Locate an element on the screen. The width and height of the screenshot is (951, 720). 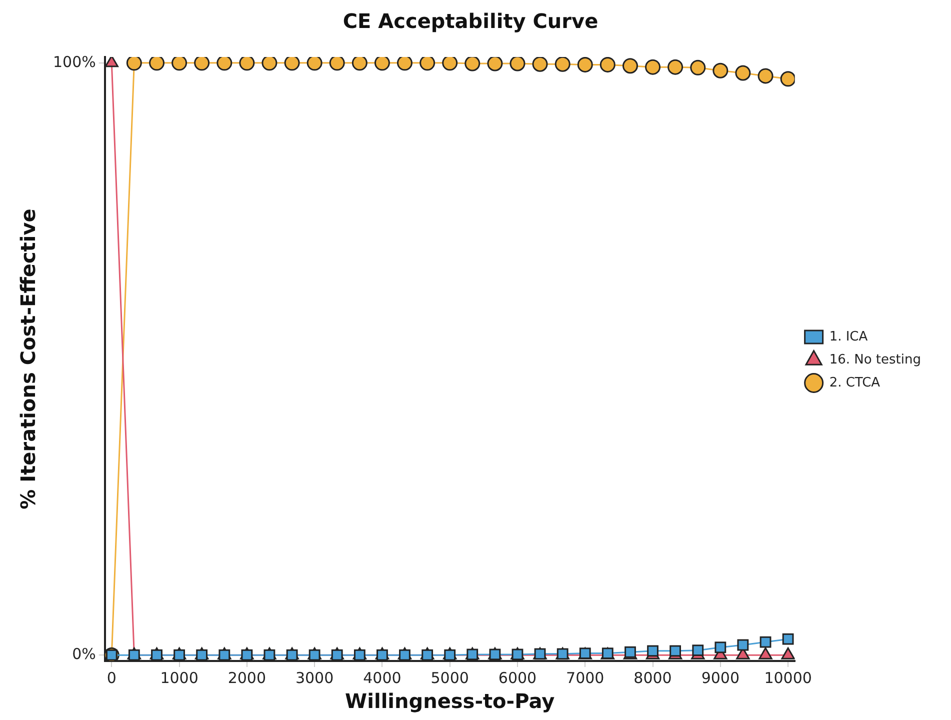
x-tick-label: 9000 is located at coordinates (720, 677).